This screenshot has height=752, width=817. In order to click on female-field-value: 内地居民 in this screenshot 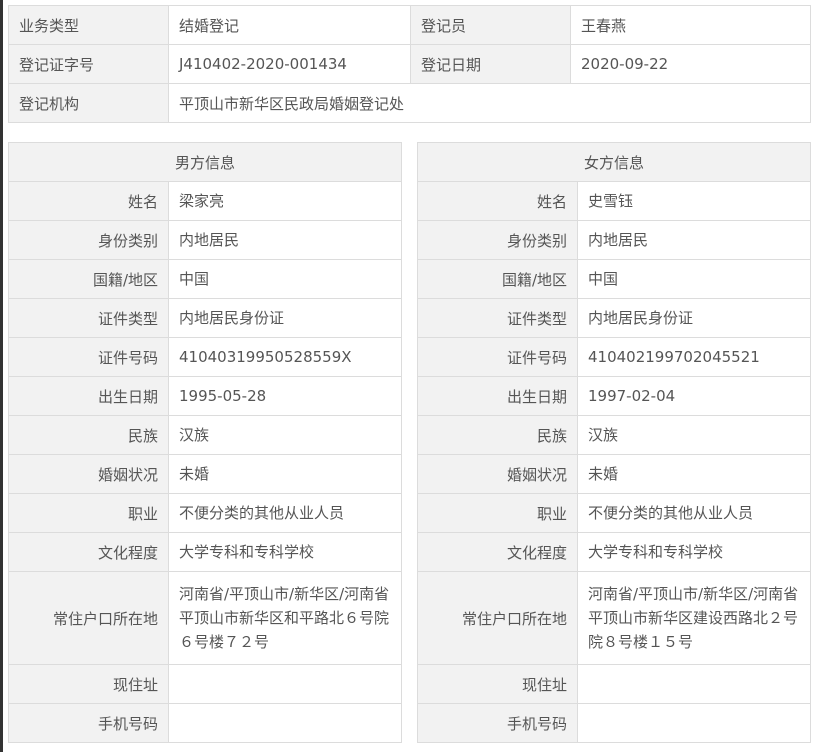, I will do `click(694, 240)`.